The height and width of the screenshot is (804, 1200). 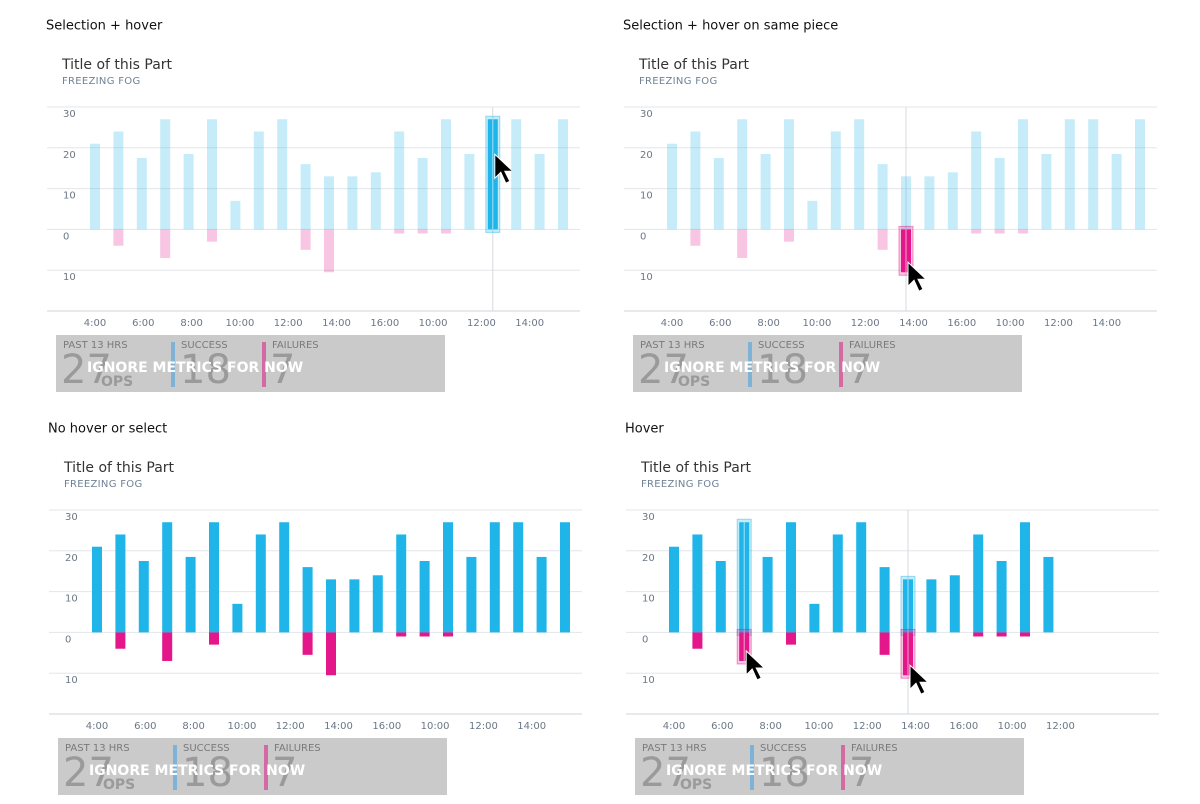 I want to click on failures-count: 7, so click(x=282, y=370).